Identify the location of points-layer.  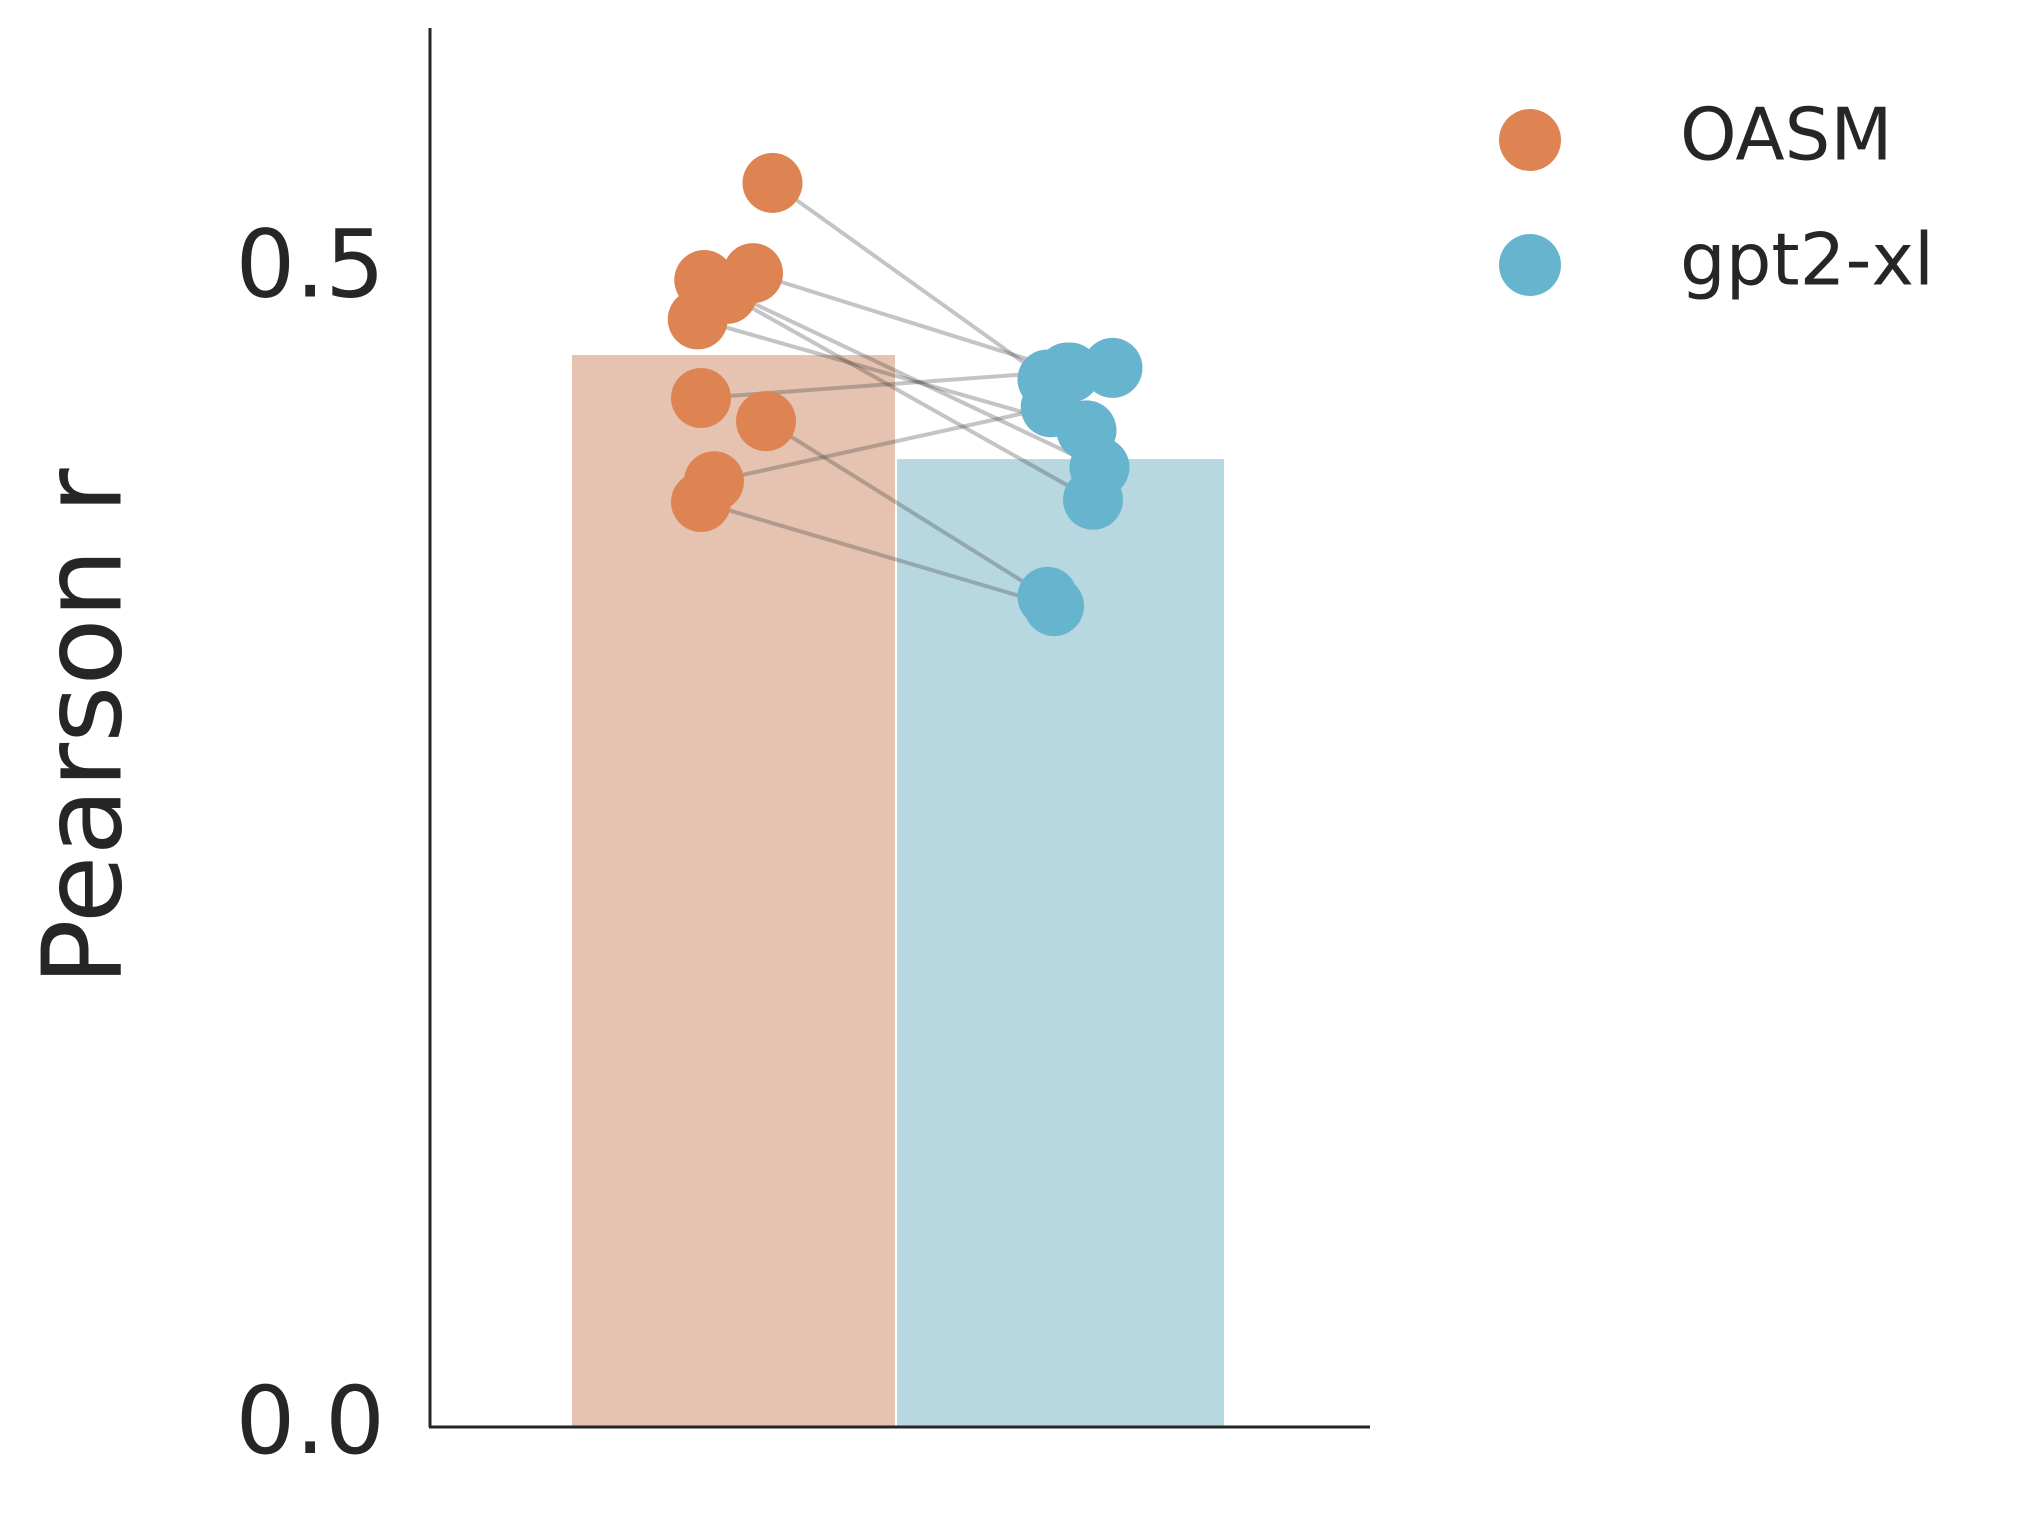
(905, 394).